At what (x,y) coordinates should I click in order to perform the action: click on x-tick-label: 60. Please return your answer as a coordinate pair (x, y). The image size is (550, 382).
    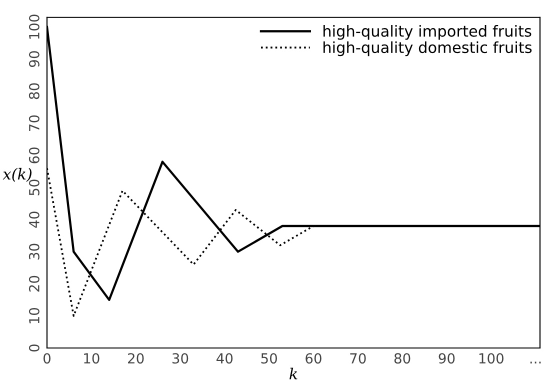
    Looking at the image, I should click on (314, 358).